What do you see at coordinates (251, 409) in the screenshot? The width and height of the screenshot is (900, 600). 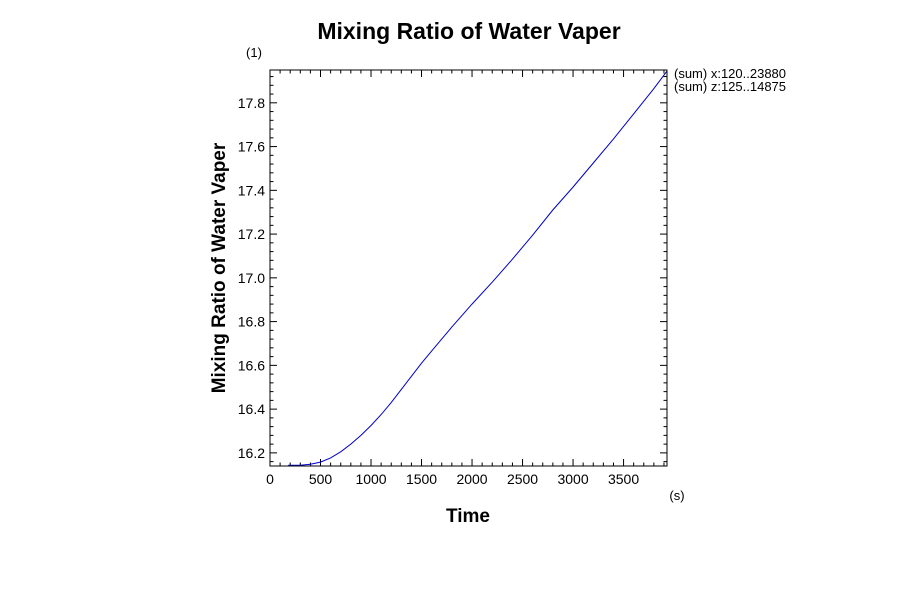 I see `y-tick-label: 16.4` at bounding box center [251, 409].